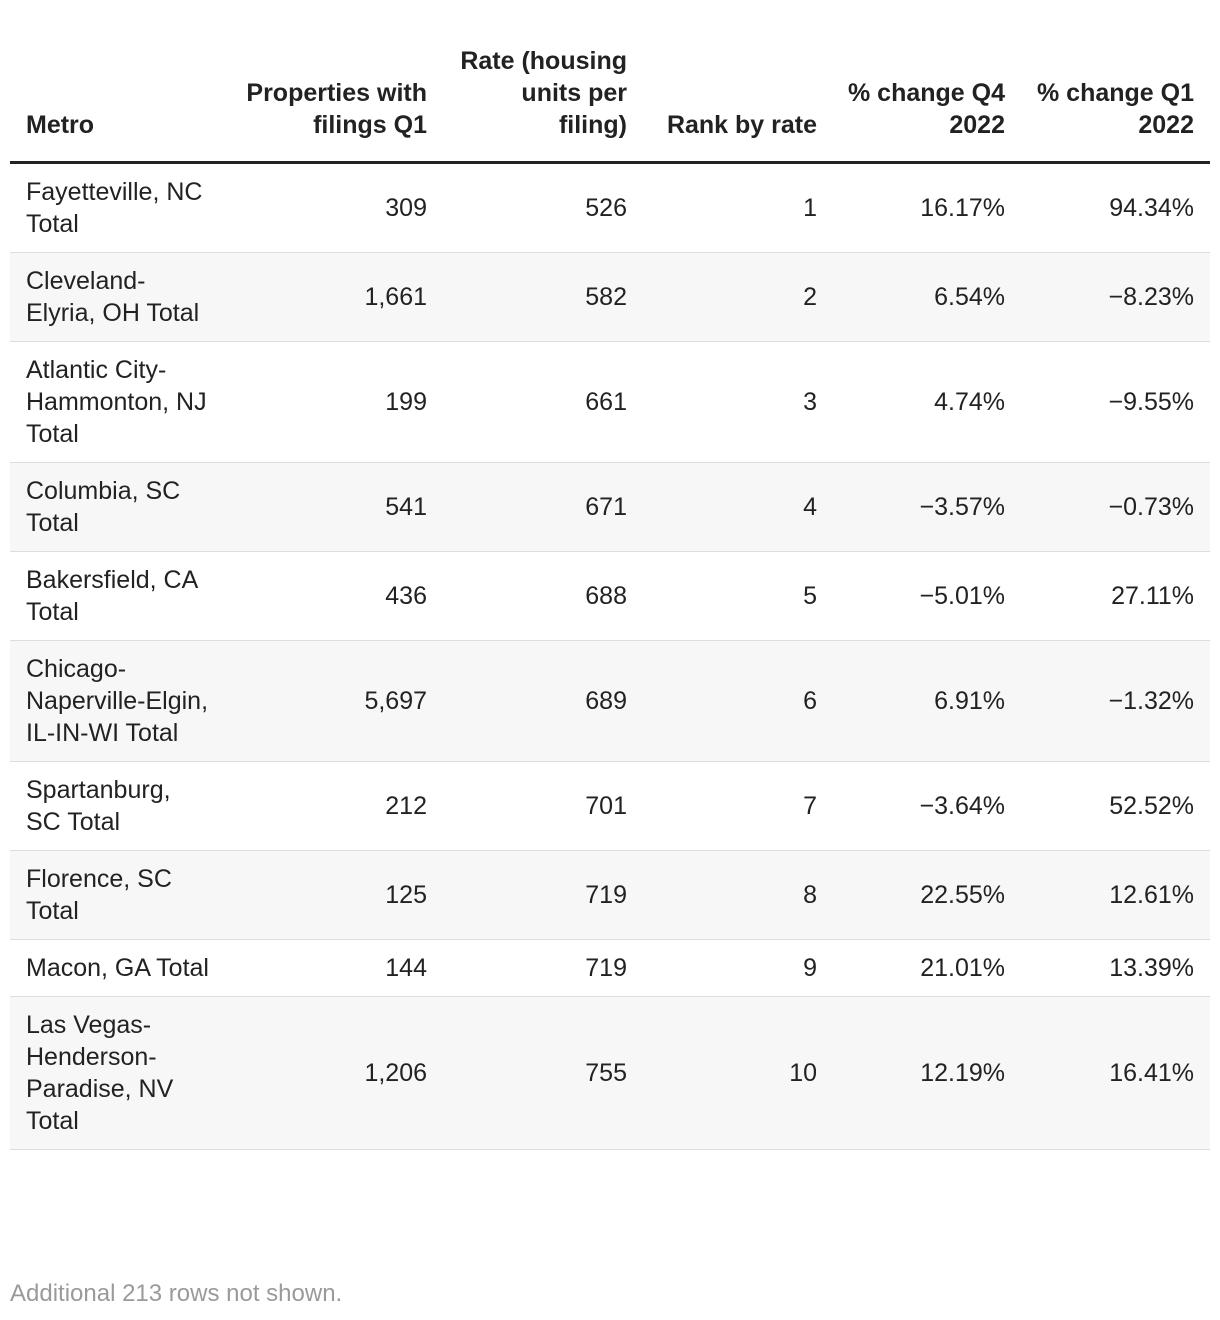  What do you see at coordinates (927, 806) in the screenshot?
I see `value-cell: −3.64%` at bounding box center [927, 806].